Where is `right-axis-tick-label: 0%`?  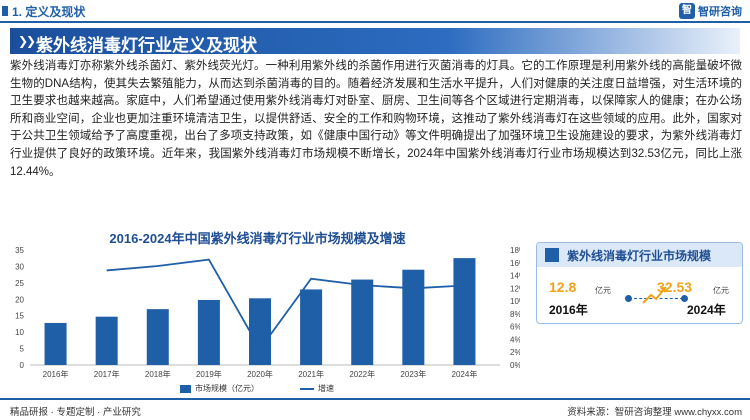
right-axis-tick-label: 0% is located at coordinates (515, 365).